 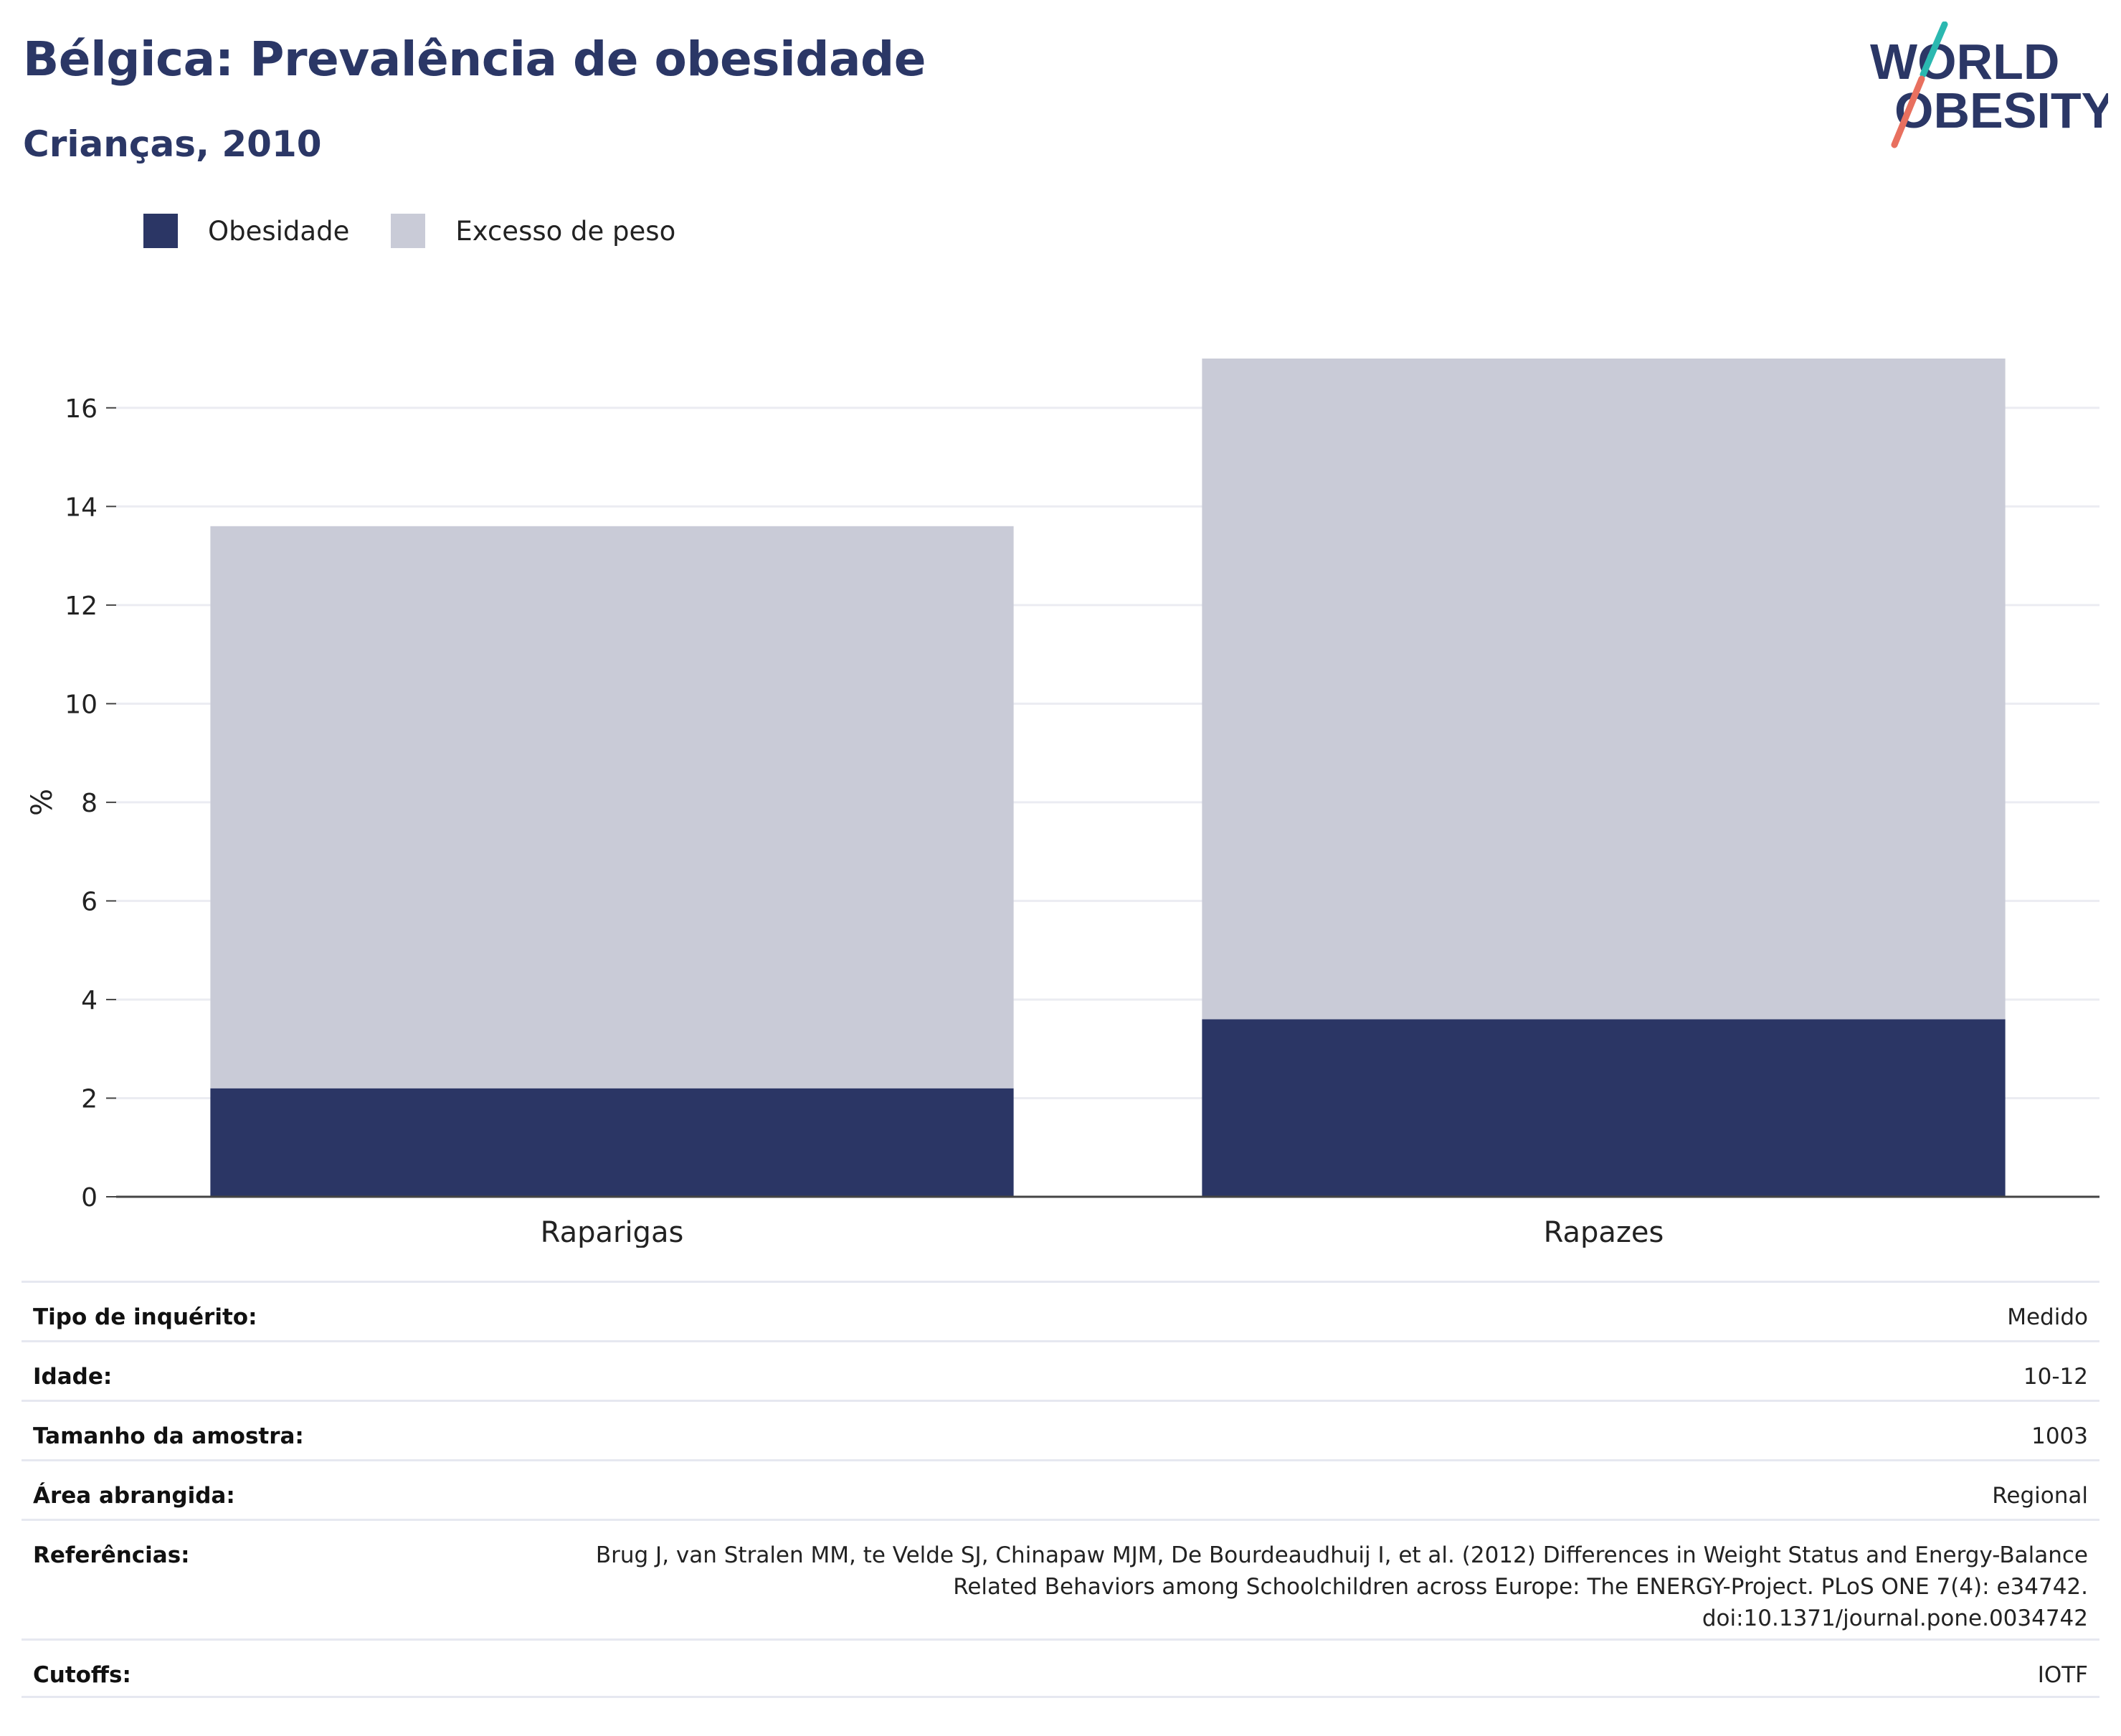 What do you see at coordinates (1604, 1108) in the screenshot?
I see `bar-obesity-rapazes` at bounding box center [1604, 1108].